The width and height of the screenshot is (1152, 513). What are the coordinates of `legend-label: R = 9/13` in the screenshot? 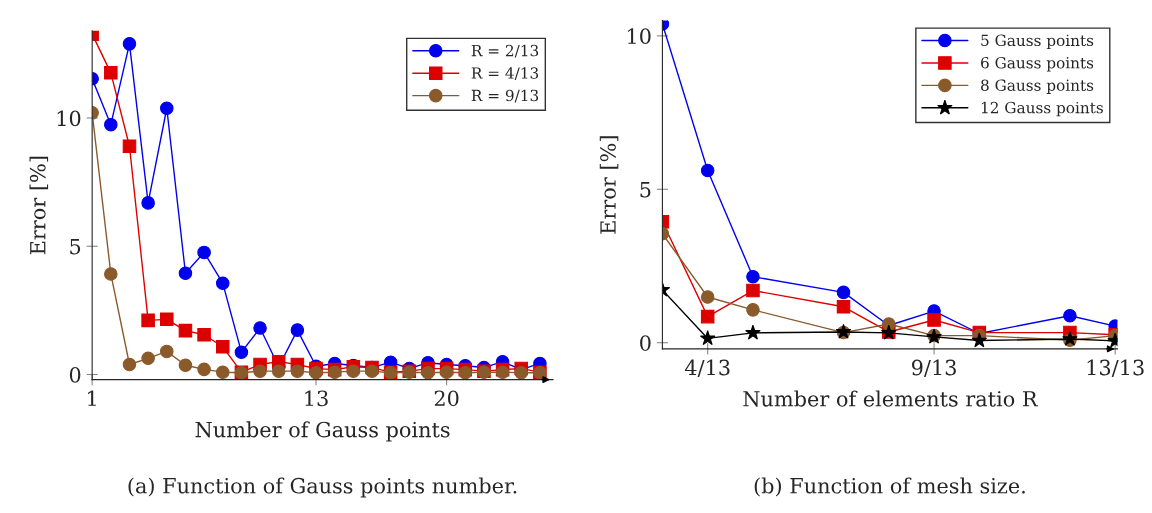 It's located at (505, 96).